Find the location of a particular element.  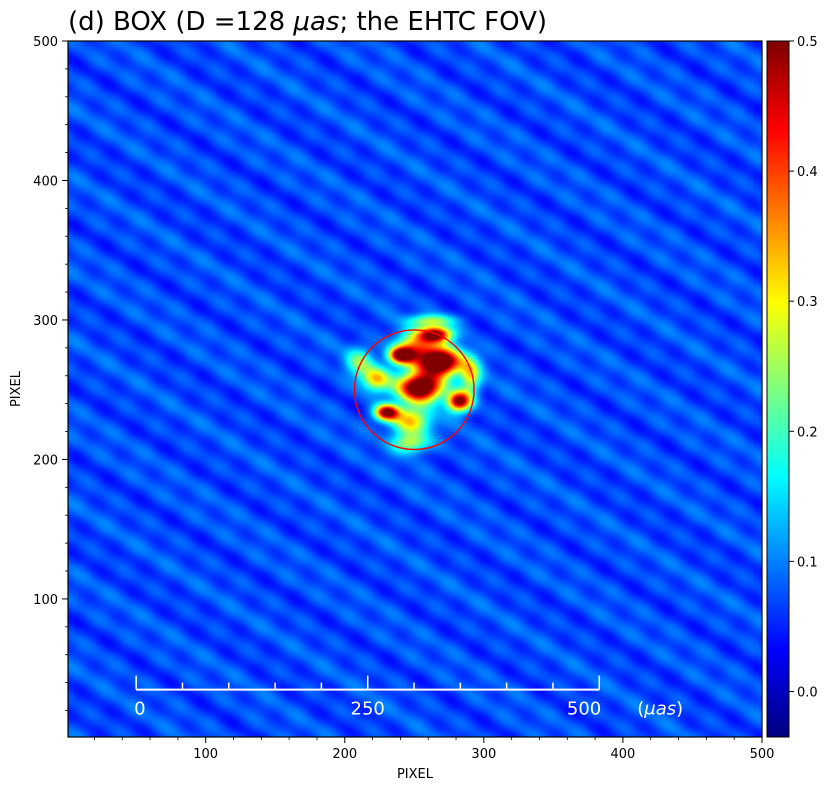

scale-bar-label: 250 is located at coordinates (368, 709).